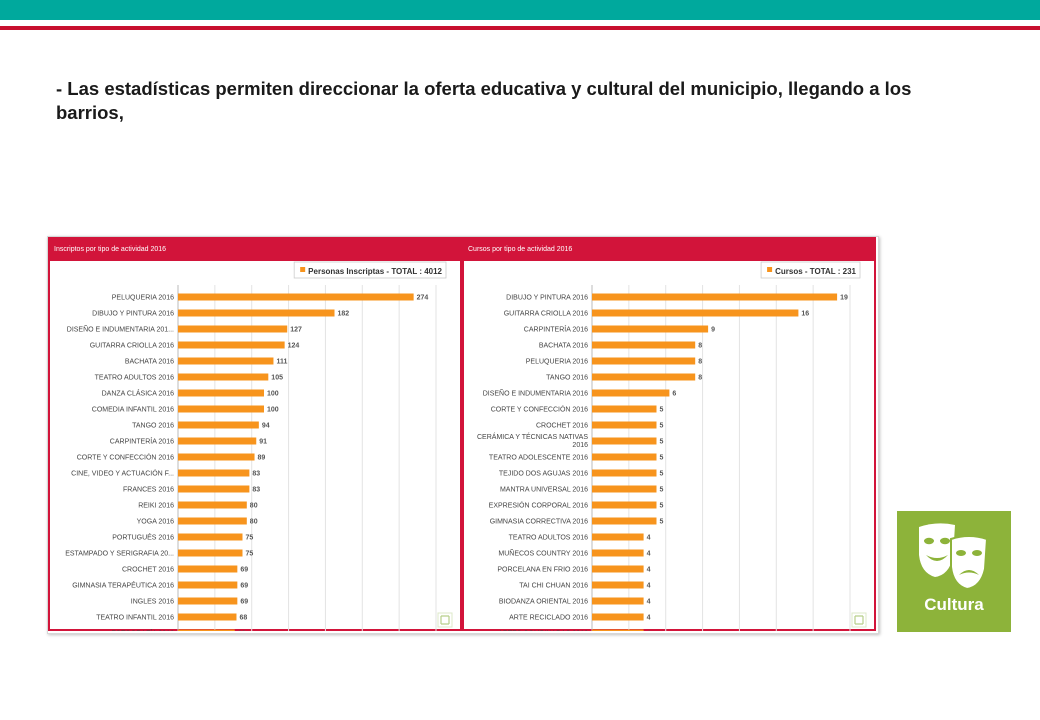 The height and width of the screenshot is (720, 1040). What do you see at coordinates (805, 314) in the screenshot?
I see `data-label: 16` at bounding box center [805, 314].